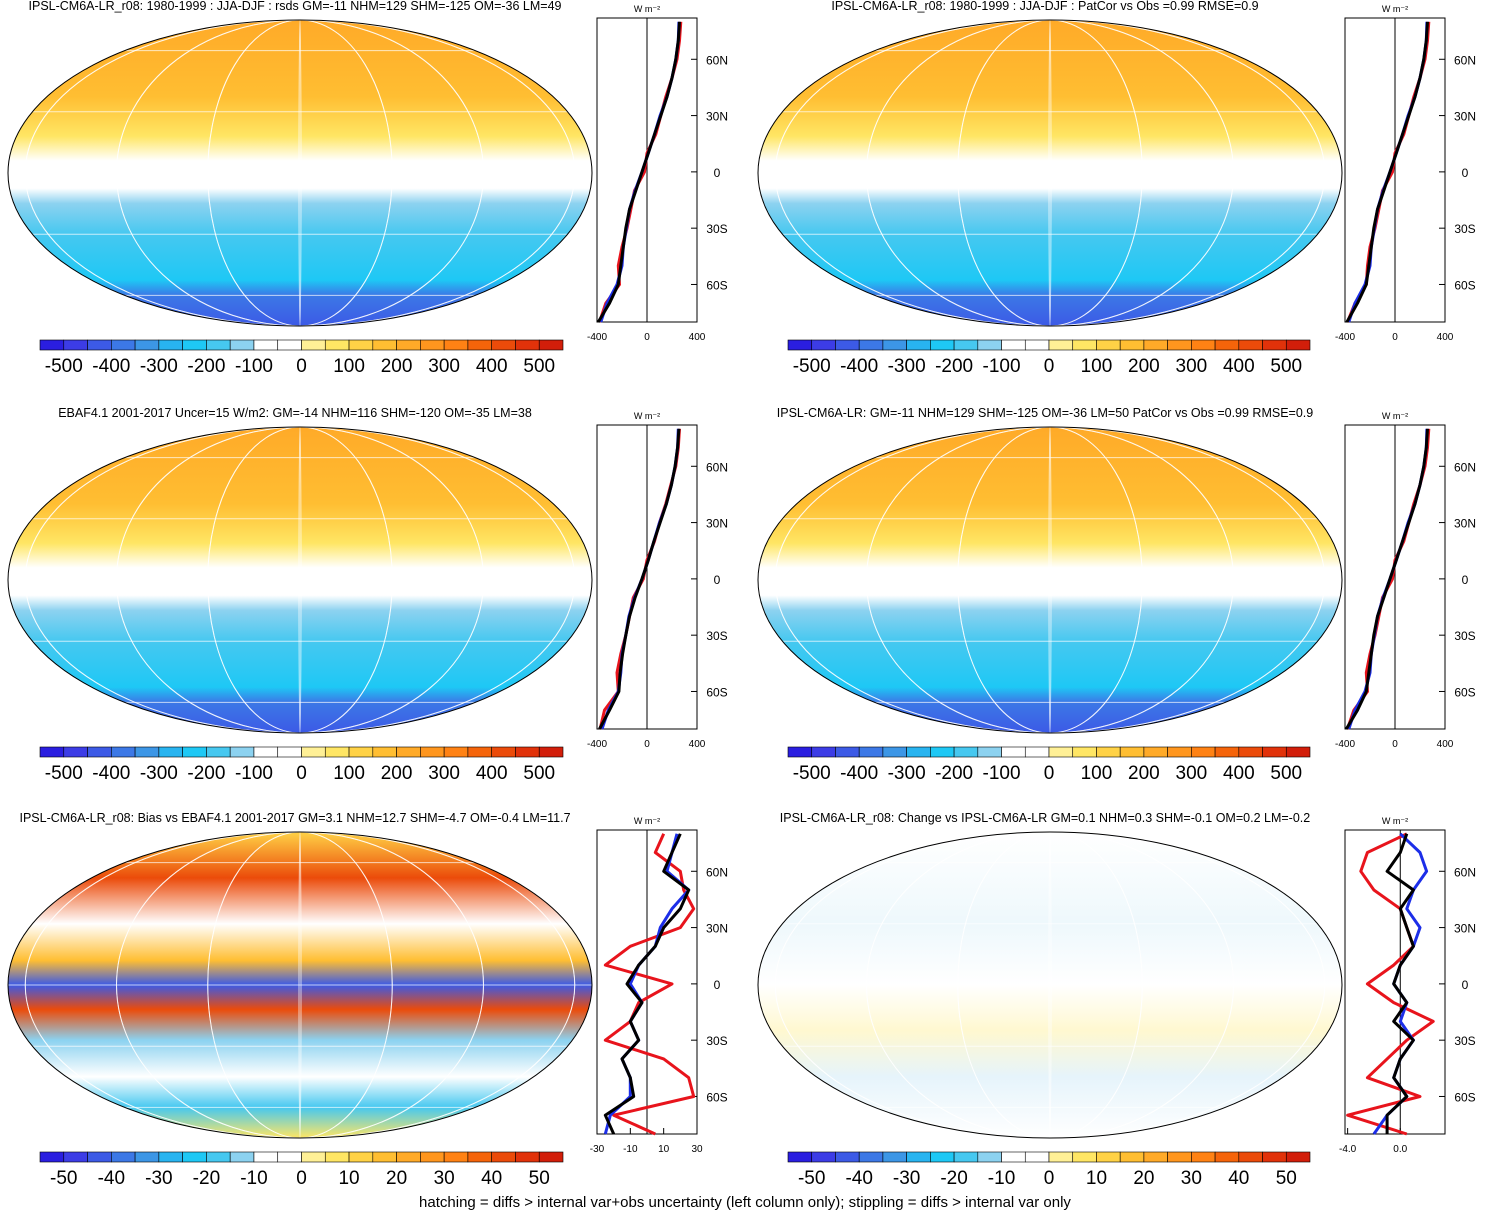 The image size is (1488, 1220). I want to click on y-tick-label: 60N, so click(717, 60).